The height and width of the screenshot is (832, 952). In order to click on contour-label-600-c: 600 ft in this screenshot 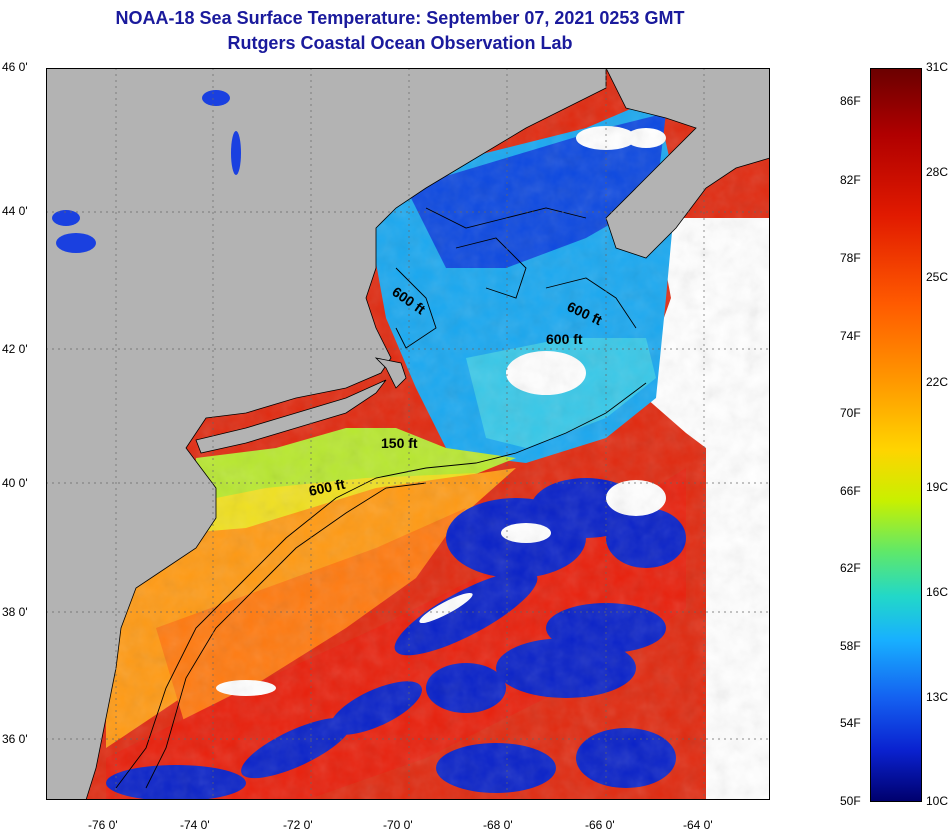, I will do `click(564, 339)`.